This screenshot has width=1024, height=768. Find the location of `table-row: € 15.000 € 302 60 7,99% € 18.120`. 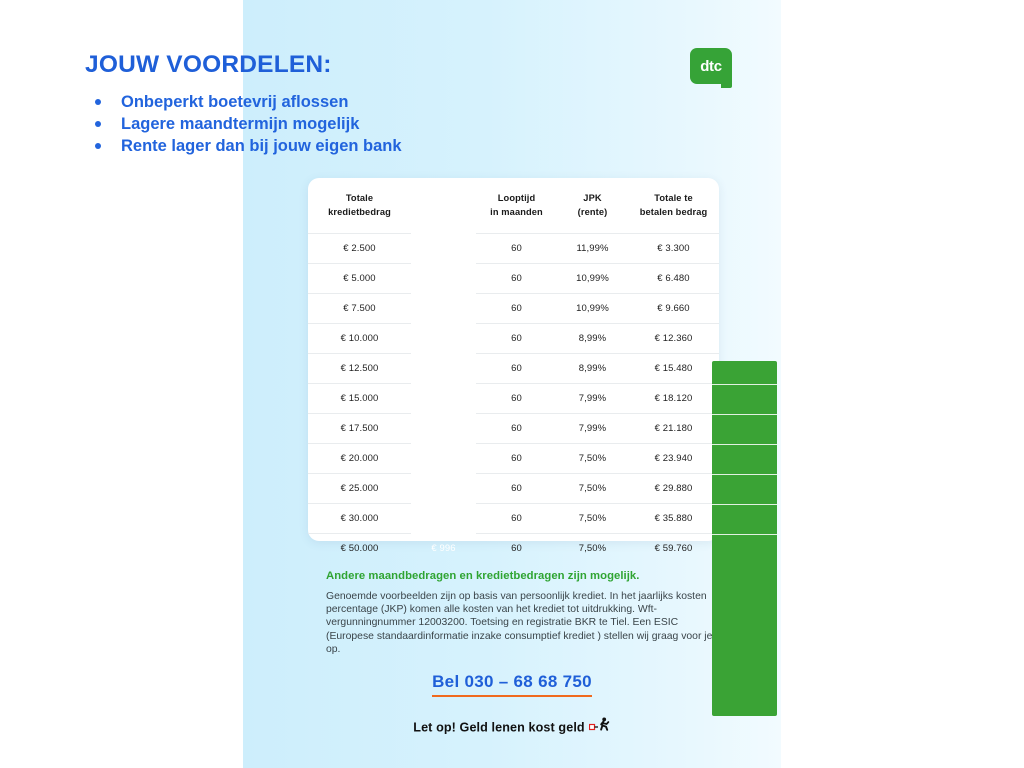

table-row: € 15.000 € 302 60 7,99% € 18.120 is located at coordinates (513, 398).